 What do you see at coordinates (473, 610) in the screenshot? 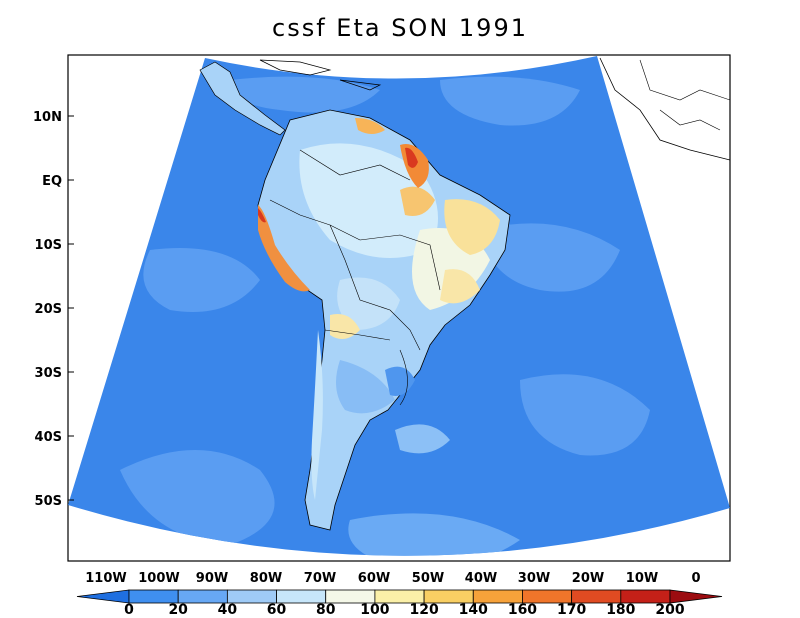
I see `colorbar-label: 140` at bounding box center [473, 610].